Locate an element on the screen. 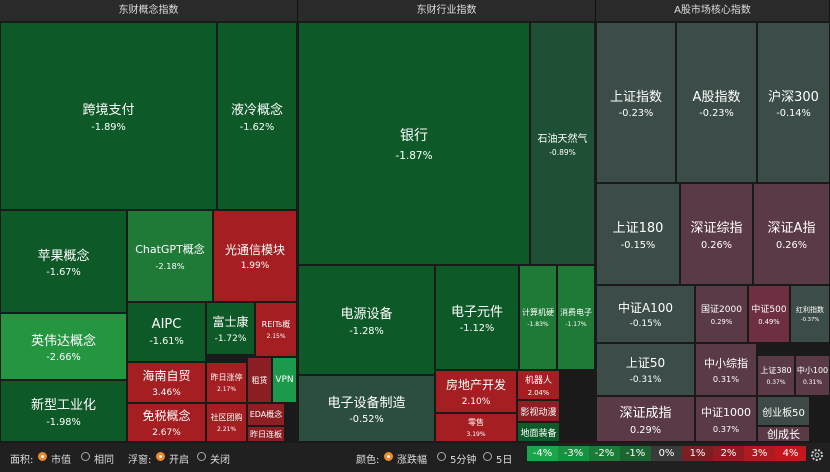  tile: 地面装备 is located at coordinates (538, 432).